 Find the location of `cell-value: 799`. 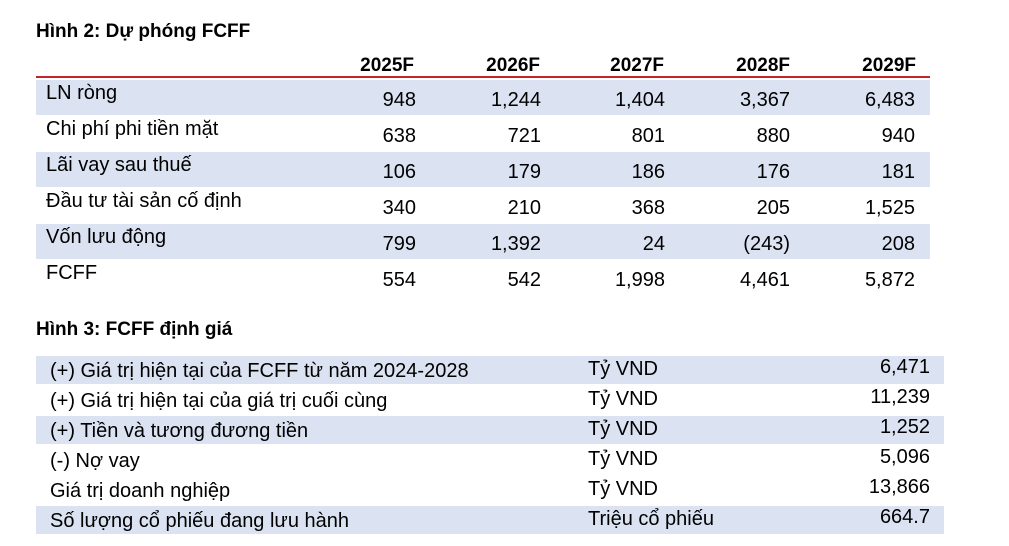

cell-value: 799 is located at coordinates (399, 244).